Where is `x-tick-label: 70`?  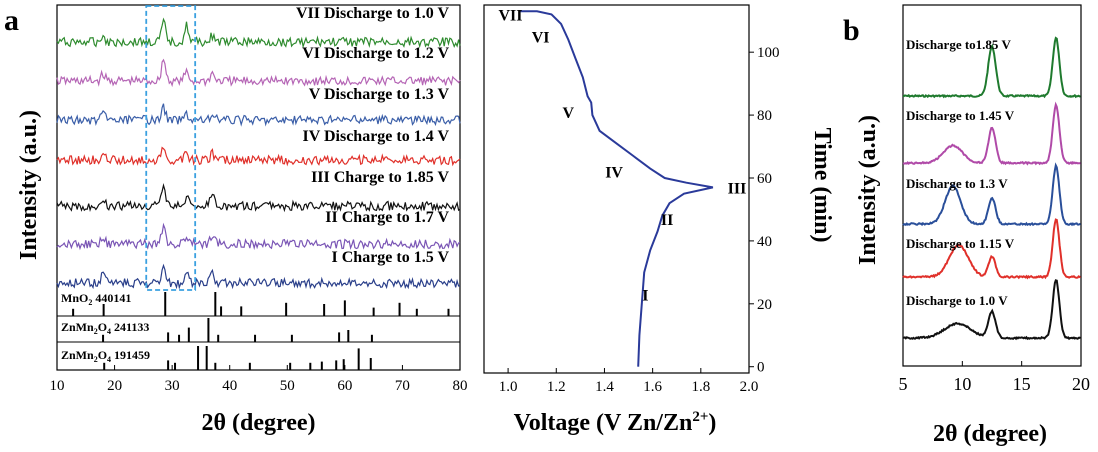
x-tick-label: 70 is located at coordinates (402, 386).